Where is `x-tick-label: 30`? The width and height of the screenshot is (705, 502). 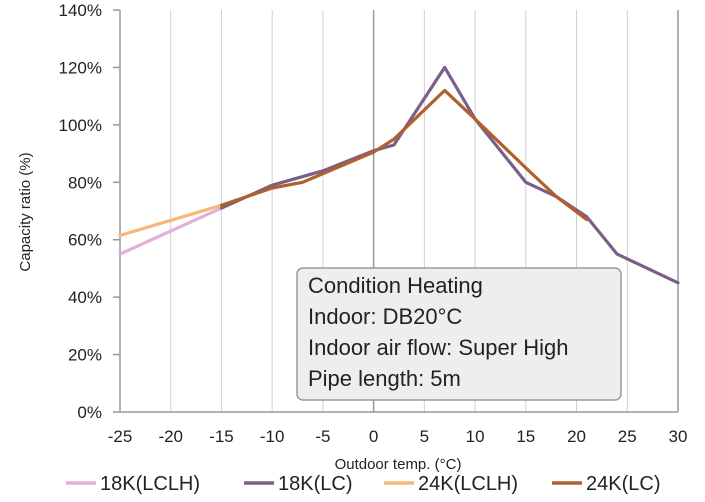
x-tick-label: 30 is located at coordinates (678, 436).